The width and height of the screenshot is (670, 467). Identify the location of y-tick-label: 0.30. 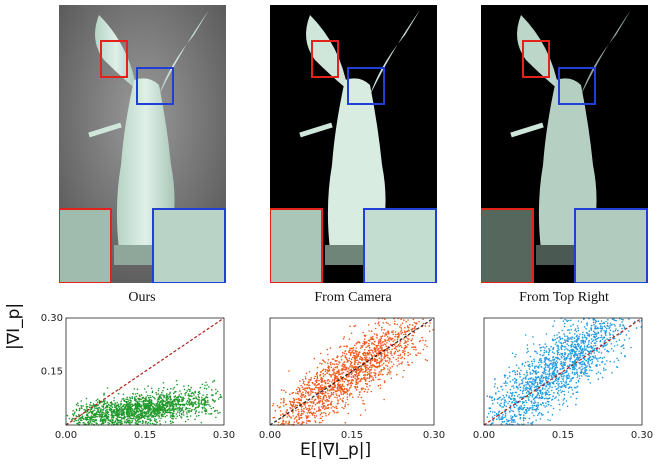
(52, 318).